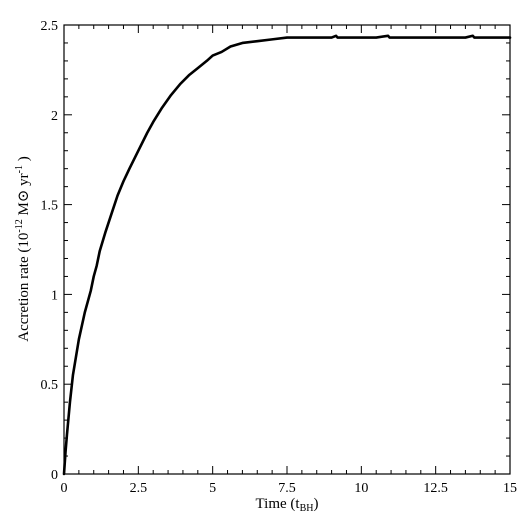 This screenshot has width=520, height=520. I want to click on x-axis-label: Time (tBH), so click(287, 505).